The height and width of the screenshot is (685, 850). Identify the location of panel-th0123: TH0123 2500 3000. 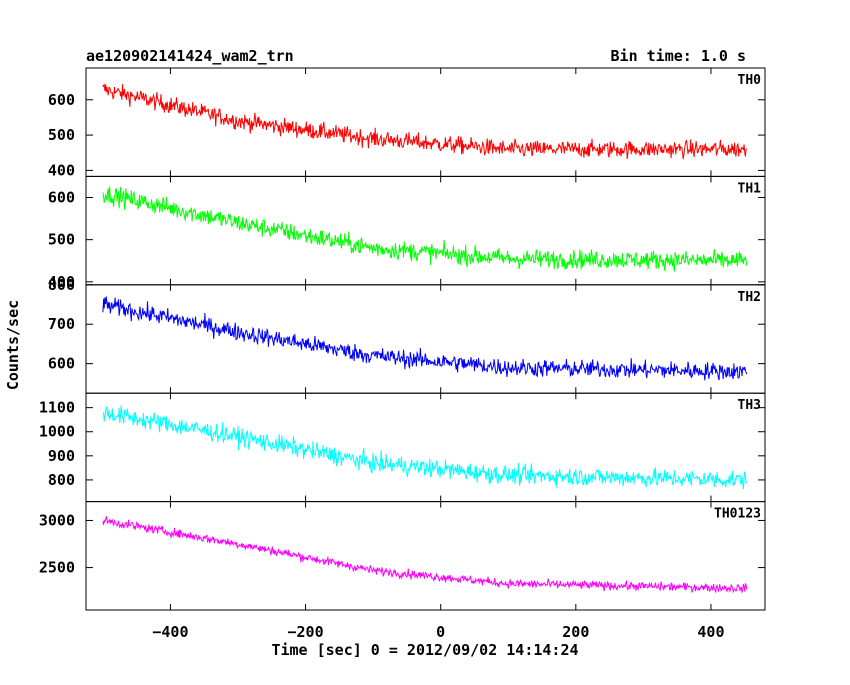
(402, 556).